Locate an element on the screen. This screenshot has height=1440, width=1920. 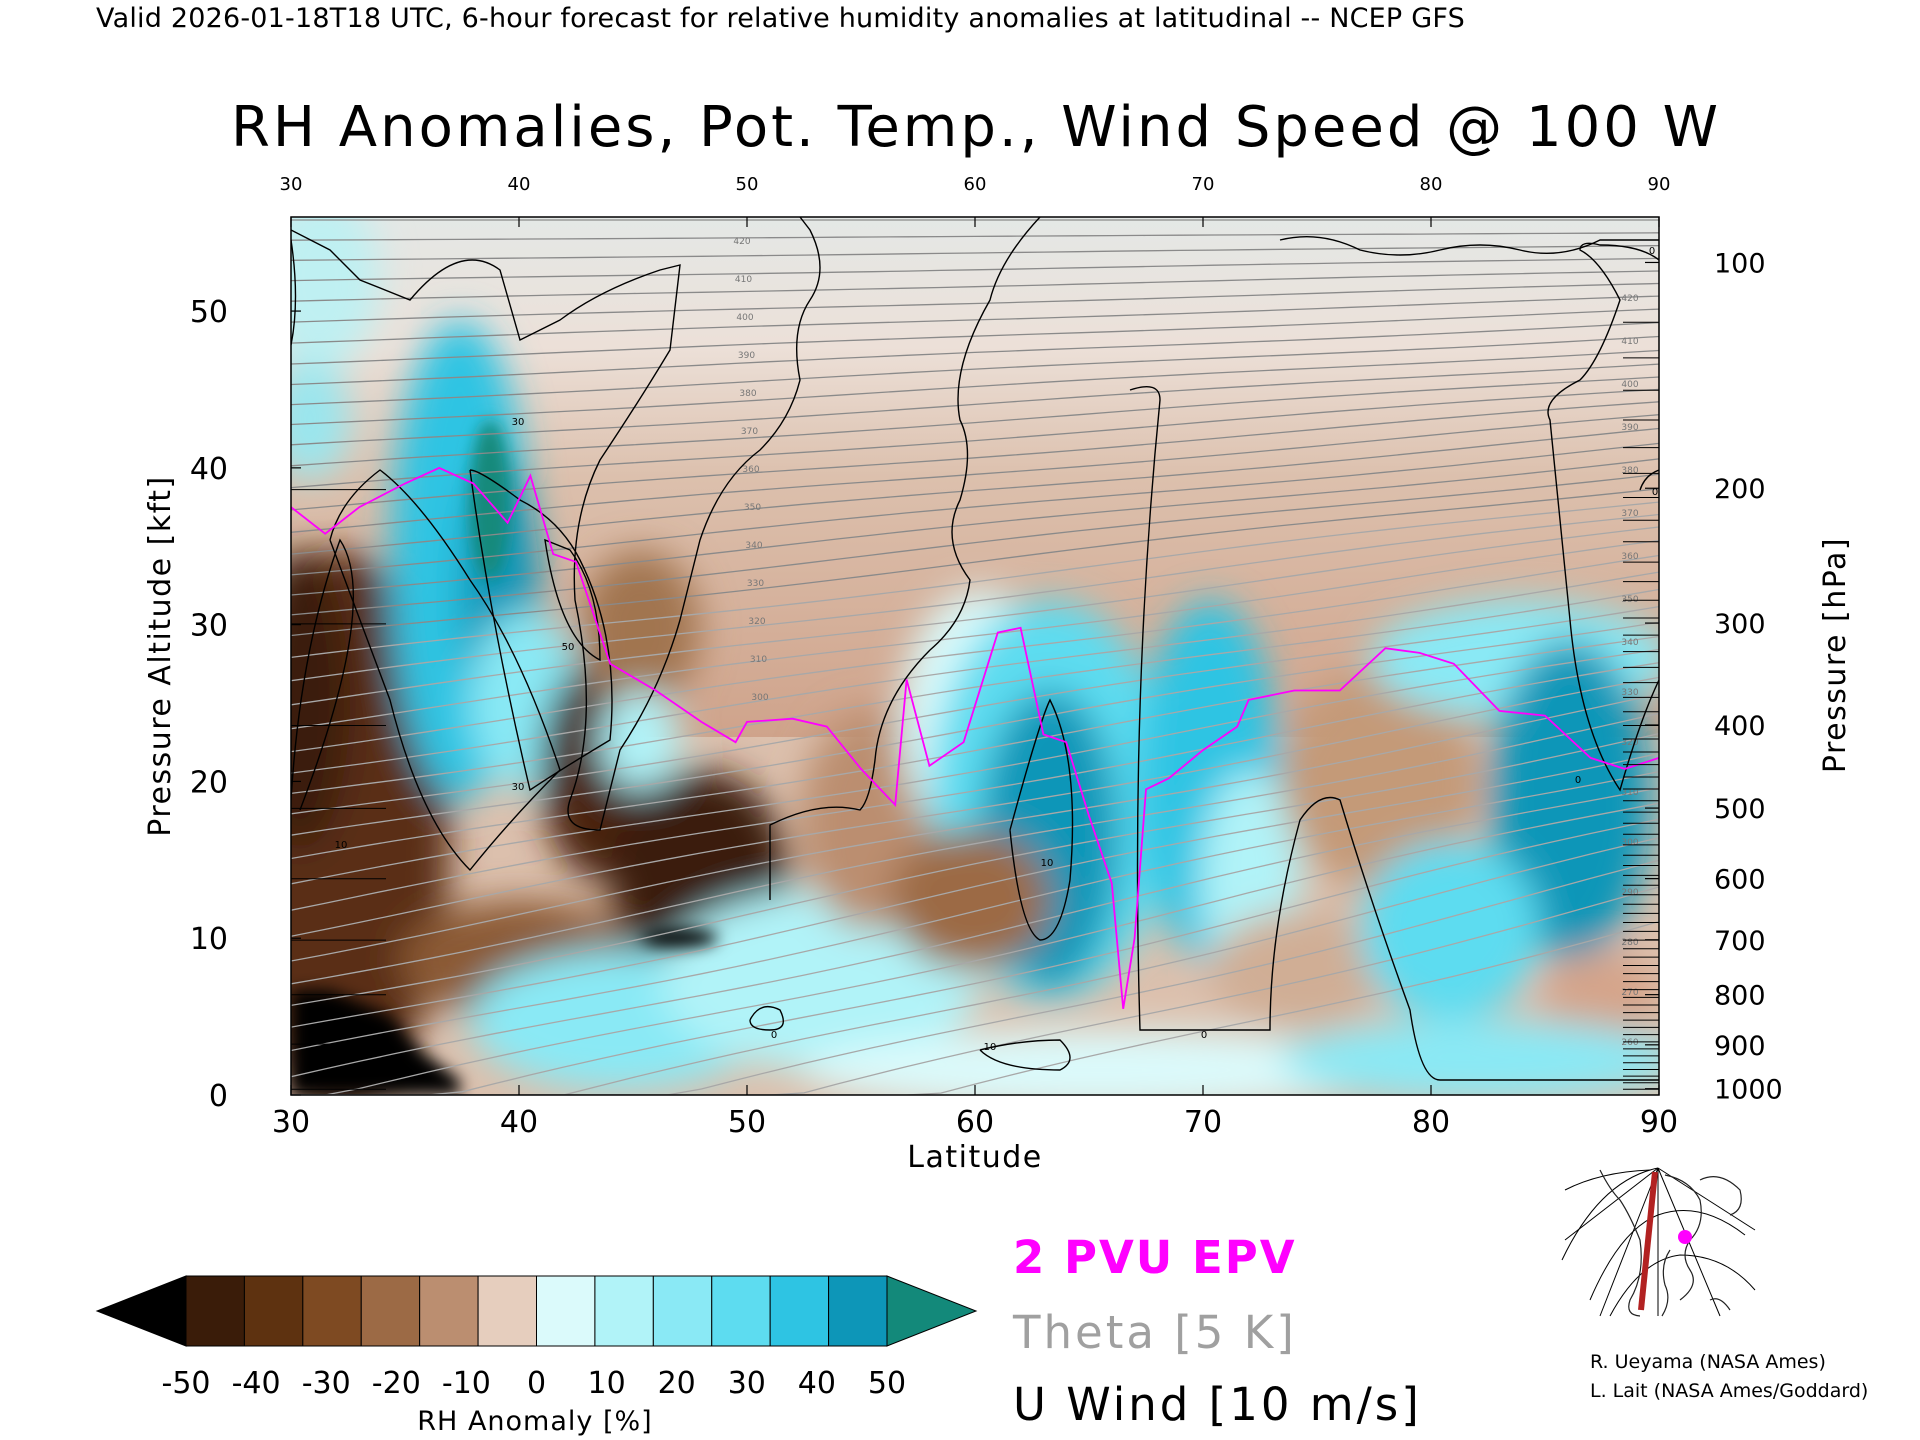
theta-label: 310 is located at coordinates (1629, 793).